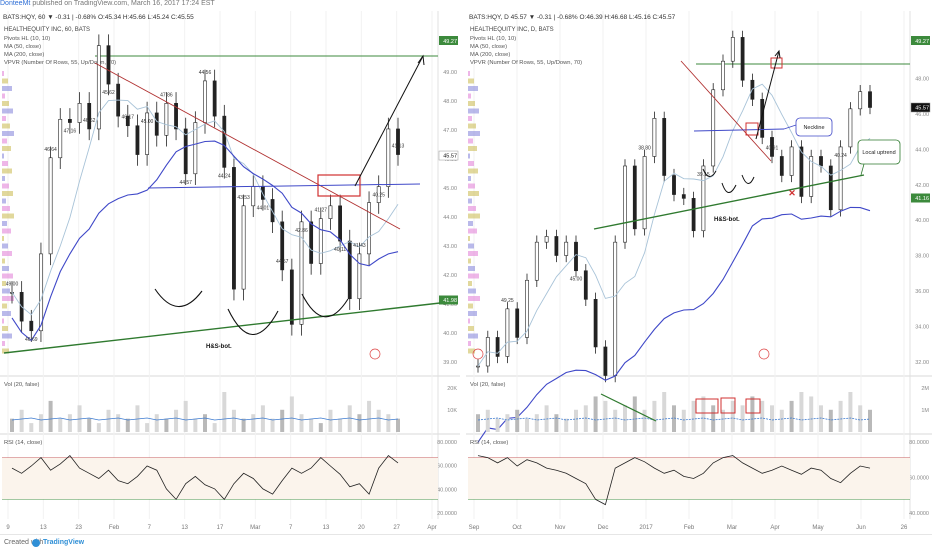 This screenshot has width=932, height=551. Describe the element at coordinates (748, 179) in the screenshot. I see `right-shoulder-curve` at that location.